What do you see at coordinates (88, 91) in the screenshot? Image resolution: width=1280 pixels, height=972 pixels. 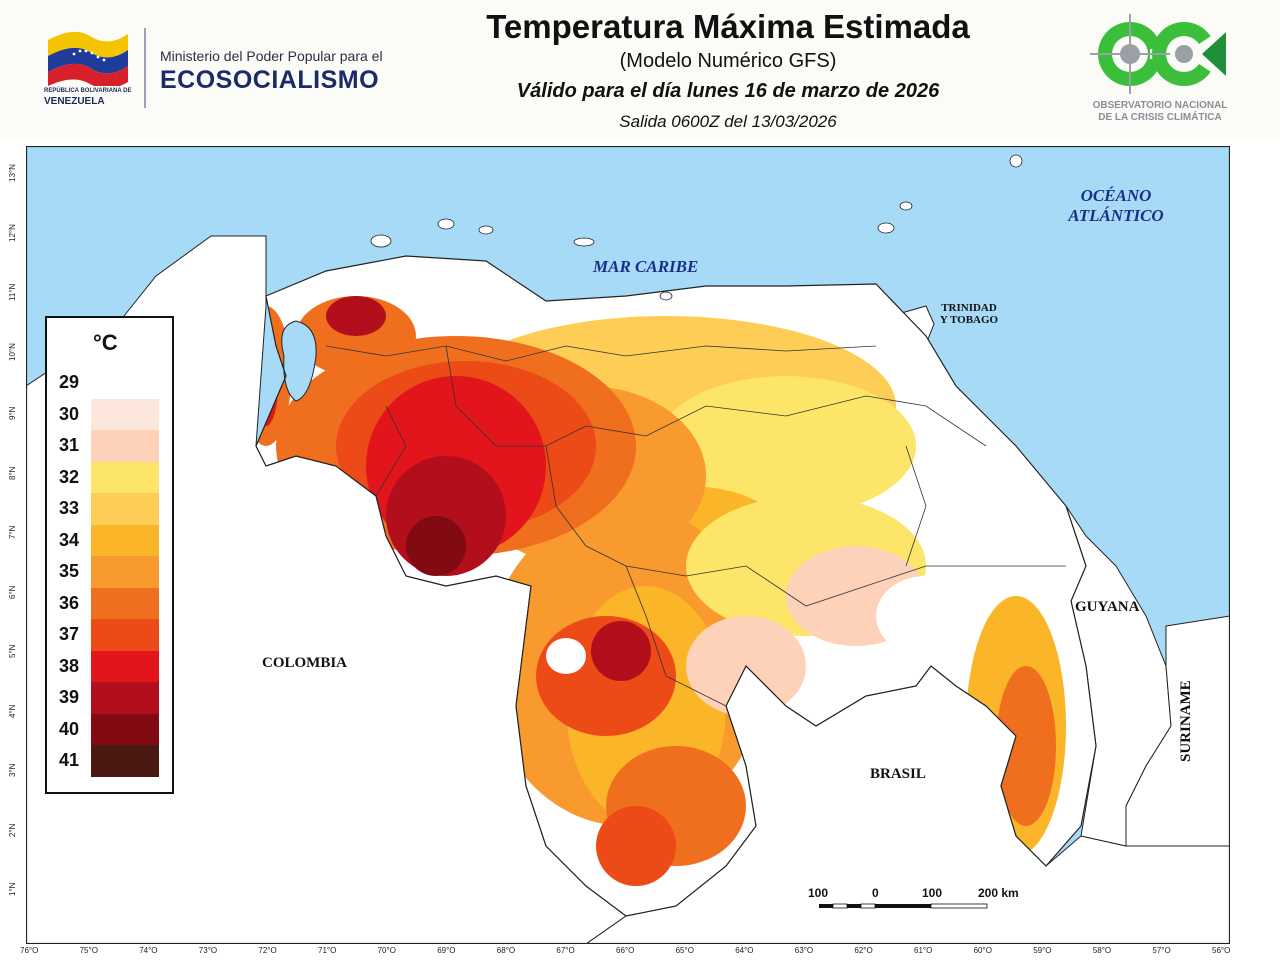 I see `republic-small-label: REPÚBLICA BOLIVARIANA DE` at bounding box center [88, 91].